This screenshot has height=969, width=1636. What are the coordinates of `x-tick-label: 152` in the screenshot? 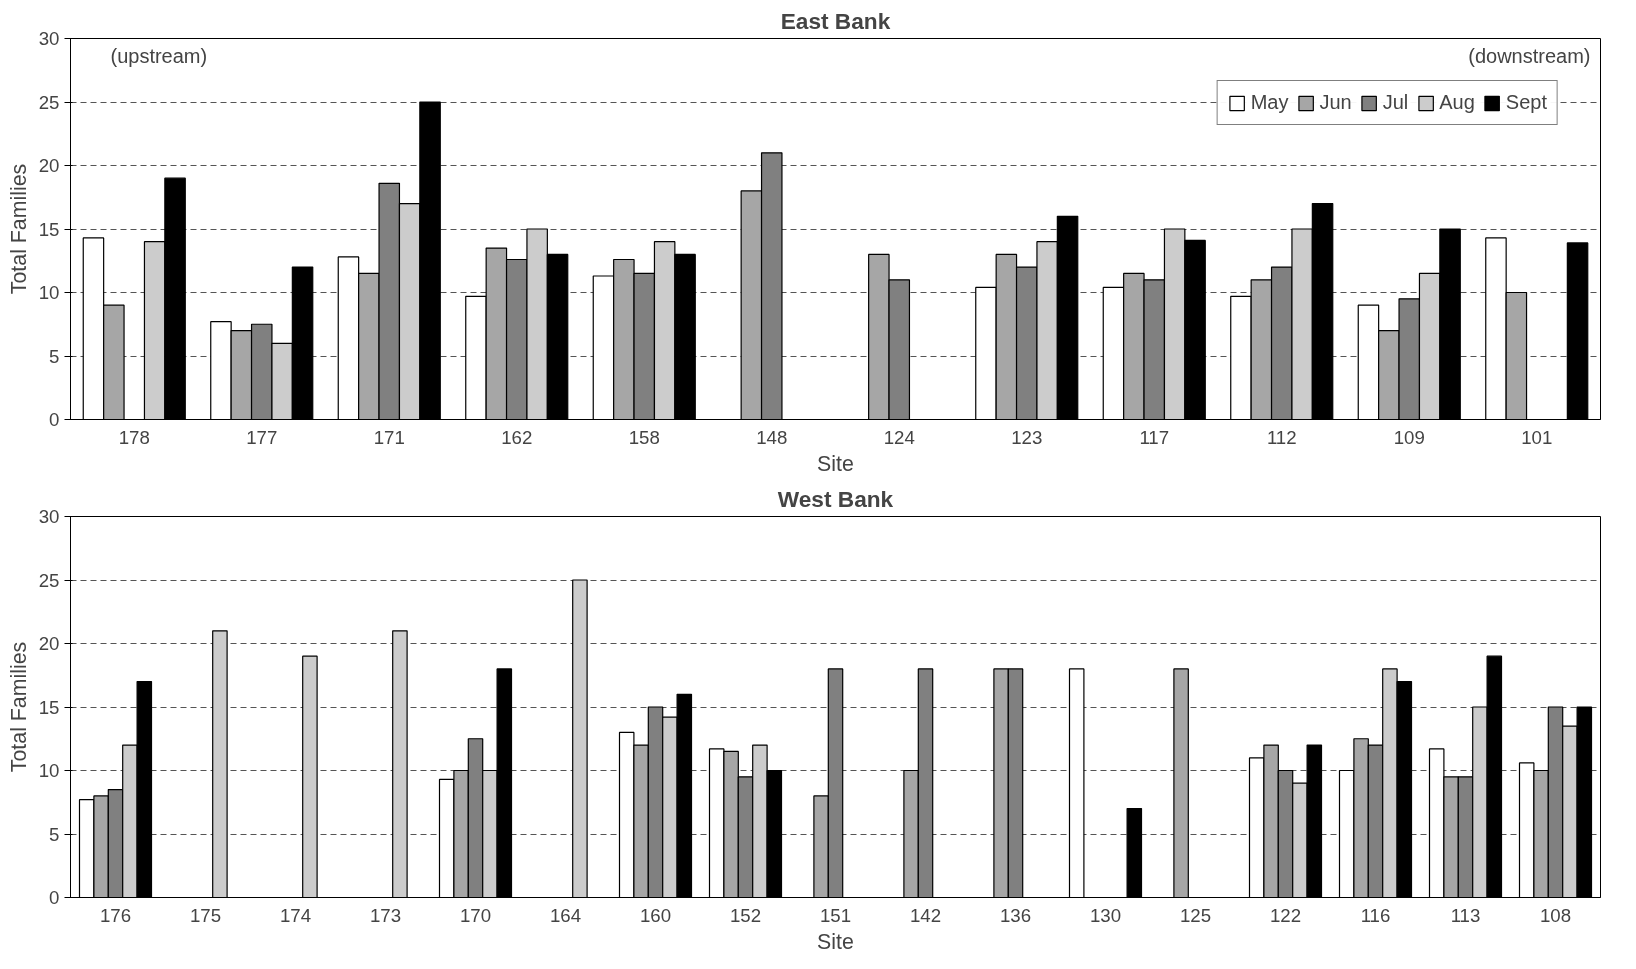 It's located at (745, 915).